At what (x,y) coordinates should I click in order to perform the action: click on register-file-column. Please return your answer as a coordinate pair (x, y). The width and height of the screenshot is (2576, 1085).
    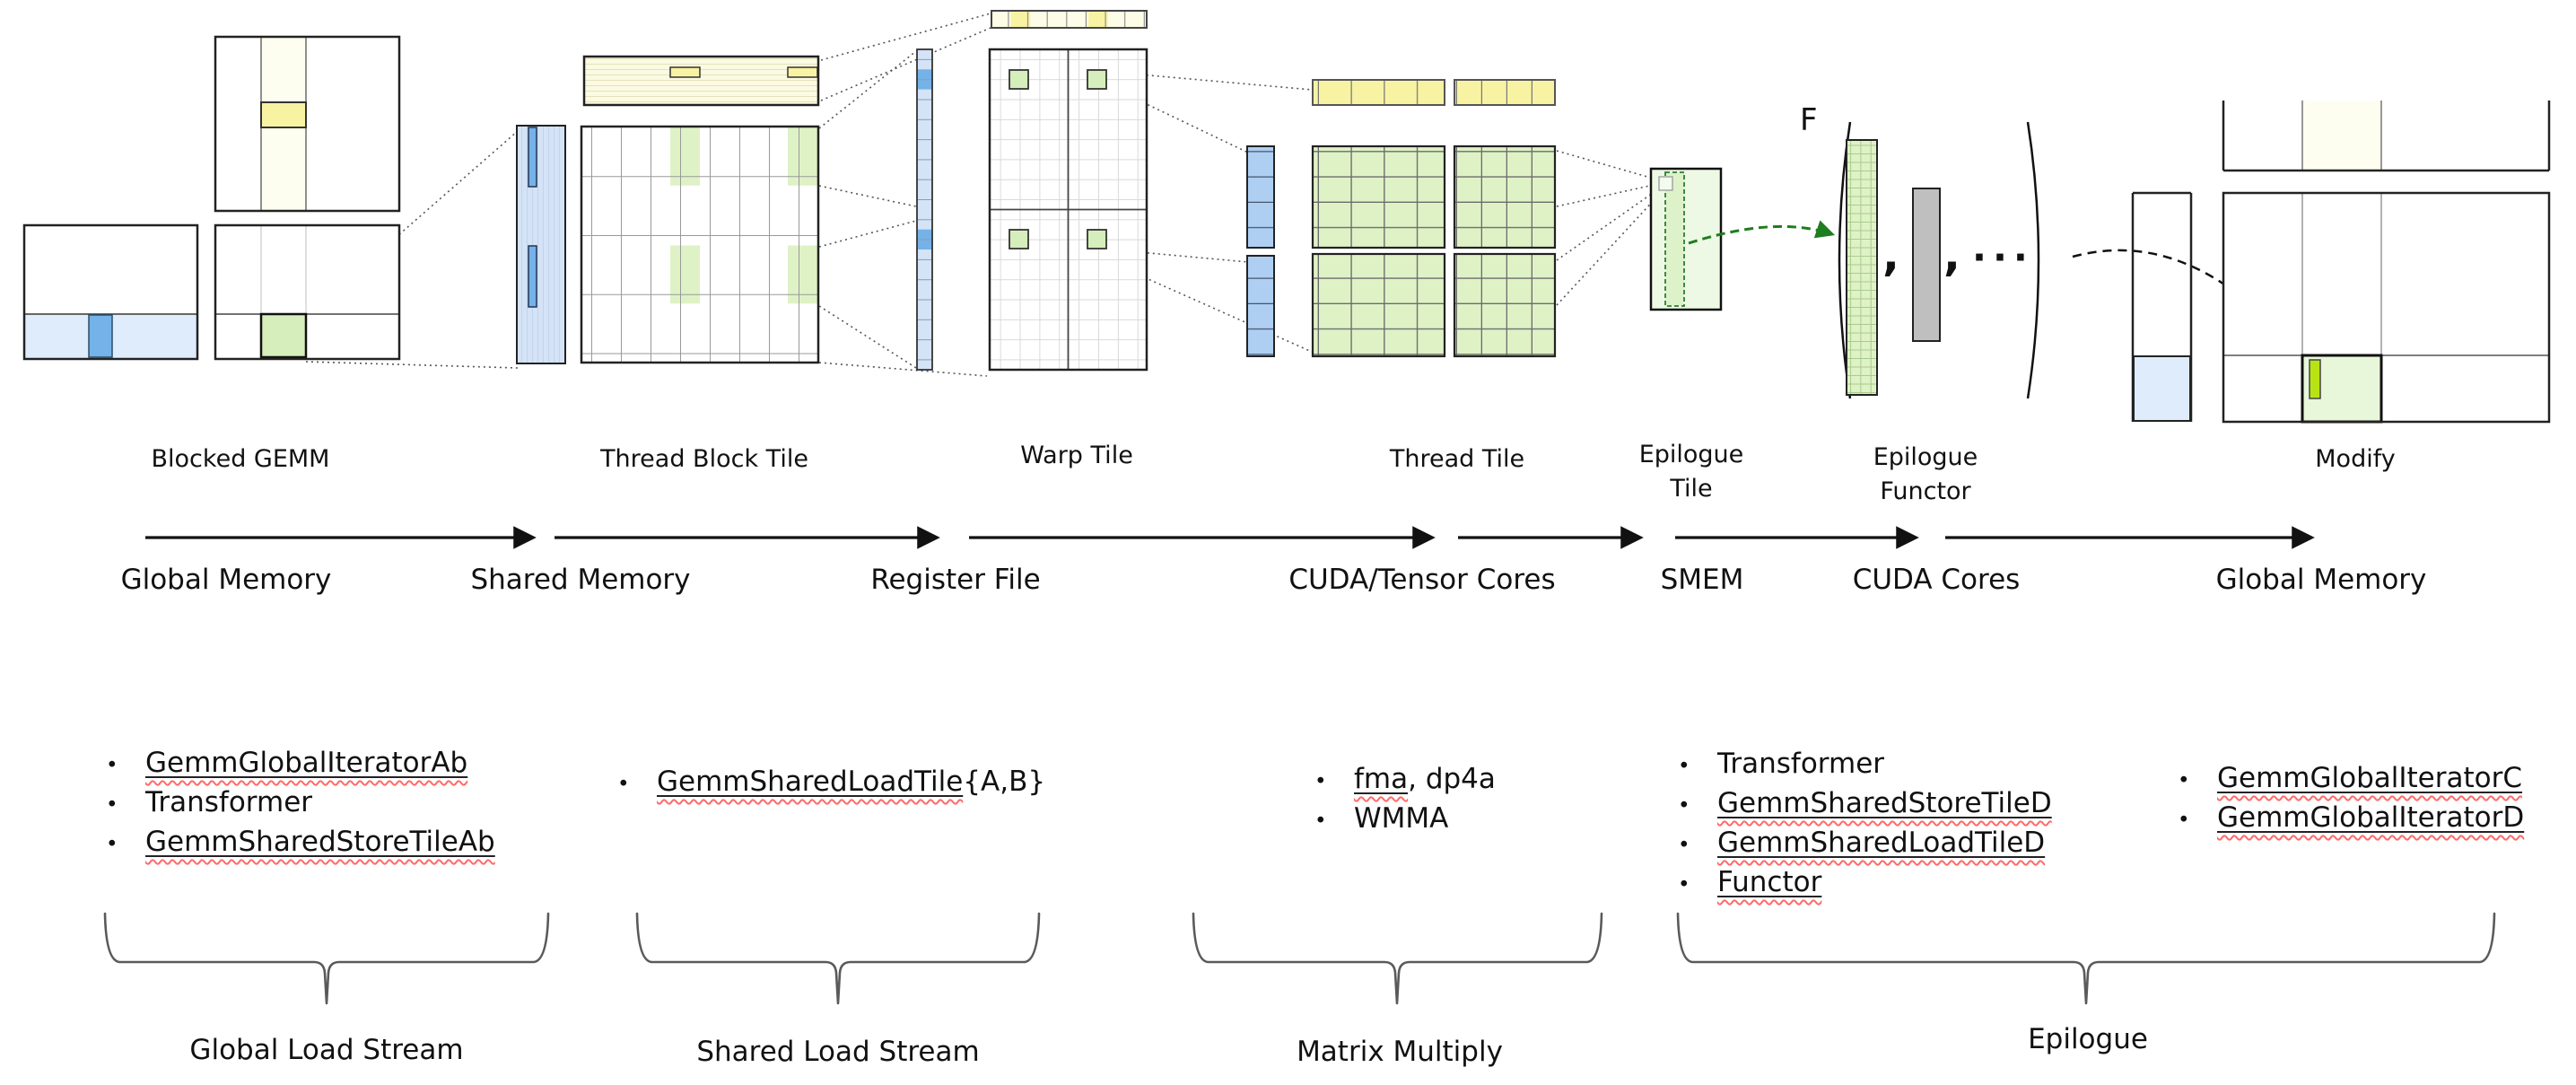
    Looking at the image, I should click on (925, 209).